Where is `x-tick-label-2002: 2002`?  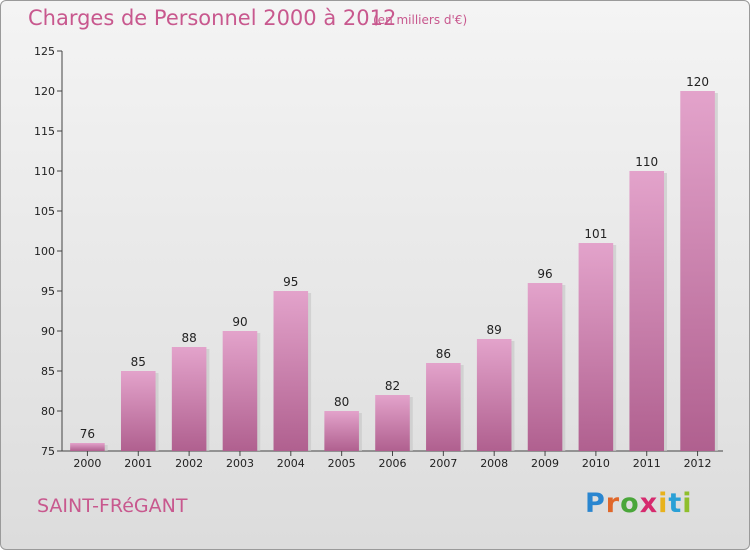
x-tick-label-2002: 2002 is located at coordinates (189, 463).